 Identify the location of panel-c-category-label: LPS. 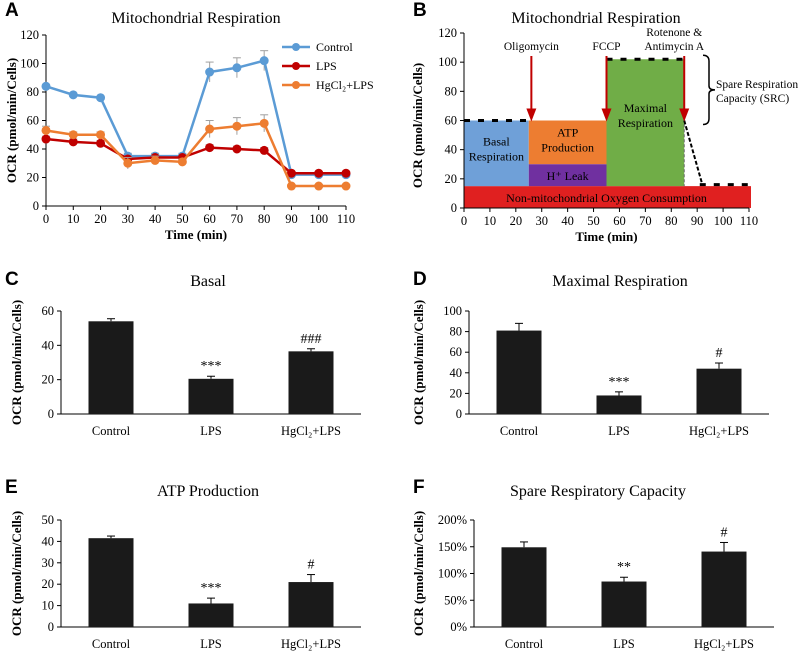
(211, 431).